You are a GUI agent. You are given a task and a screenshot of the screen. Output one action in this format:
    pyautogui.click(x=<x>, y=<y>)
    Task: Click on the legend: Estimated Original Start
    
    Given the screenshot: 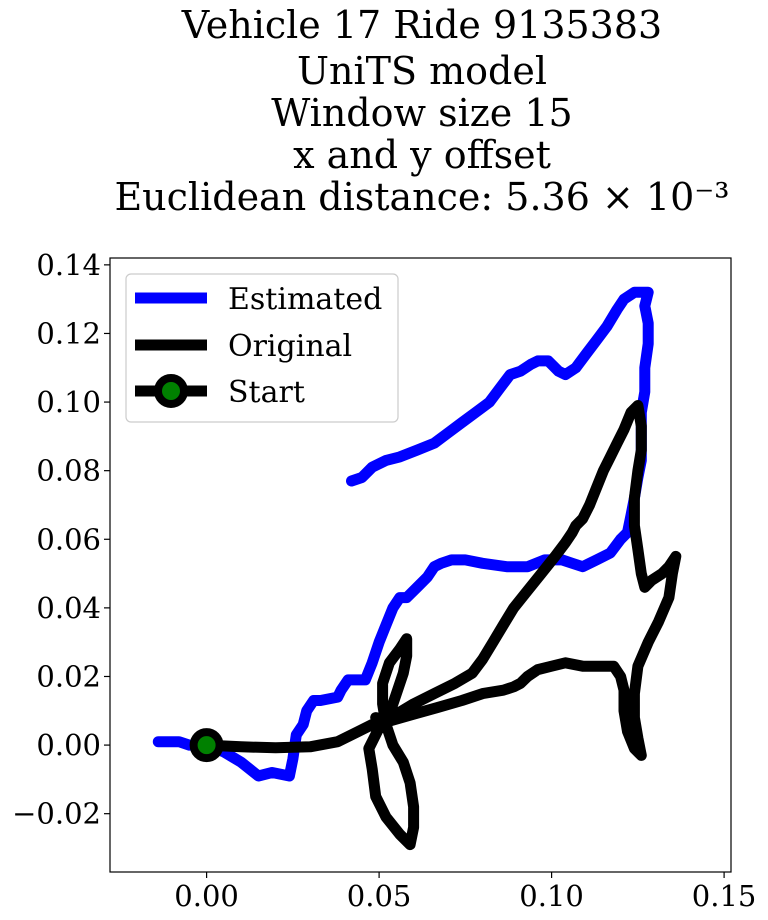 What is the action you would take?
    pyautogui.click(x=262, y=348)
    